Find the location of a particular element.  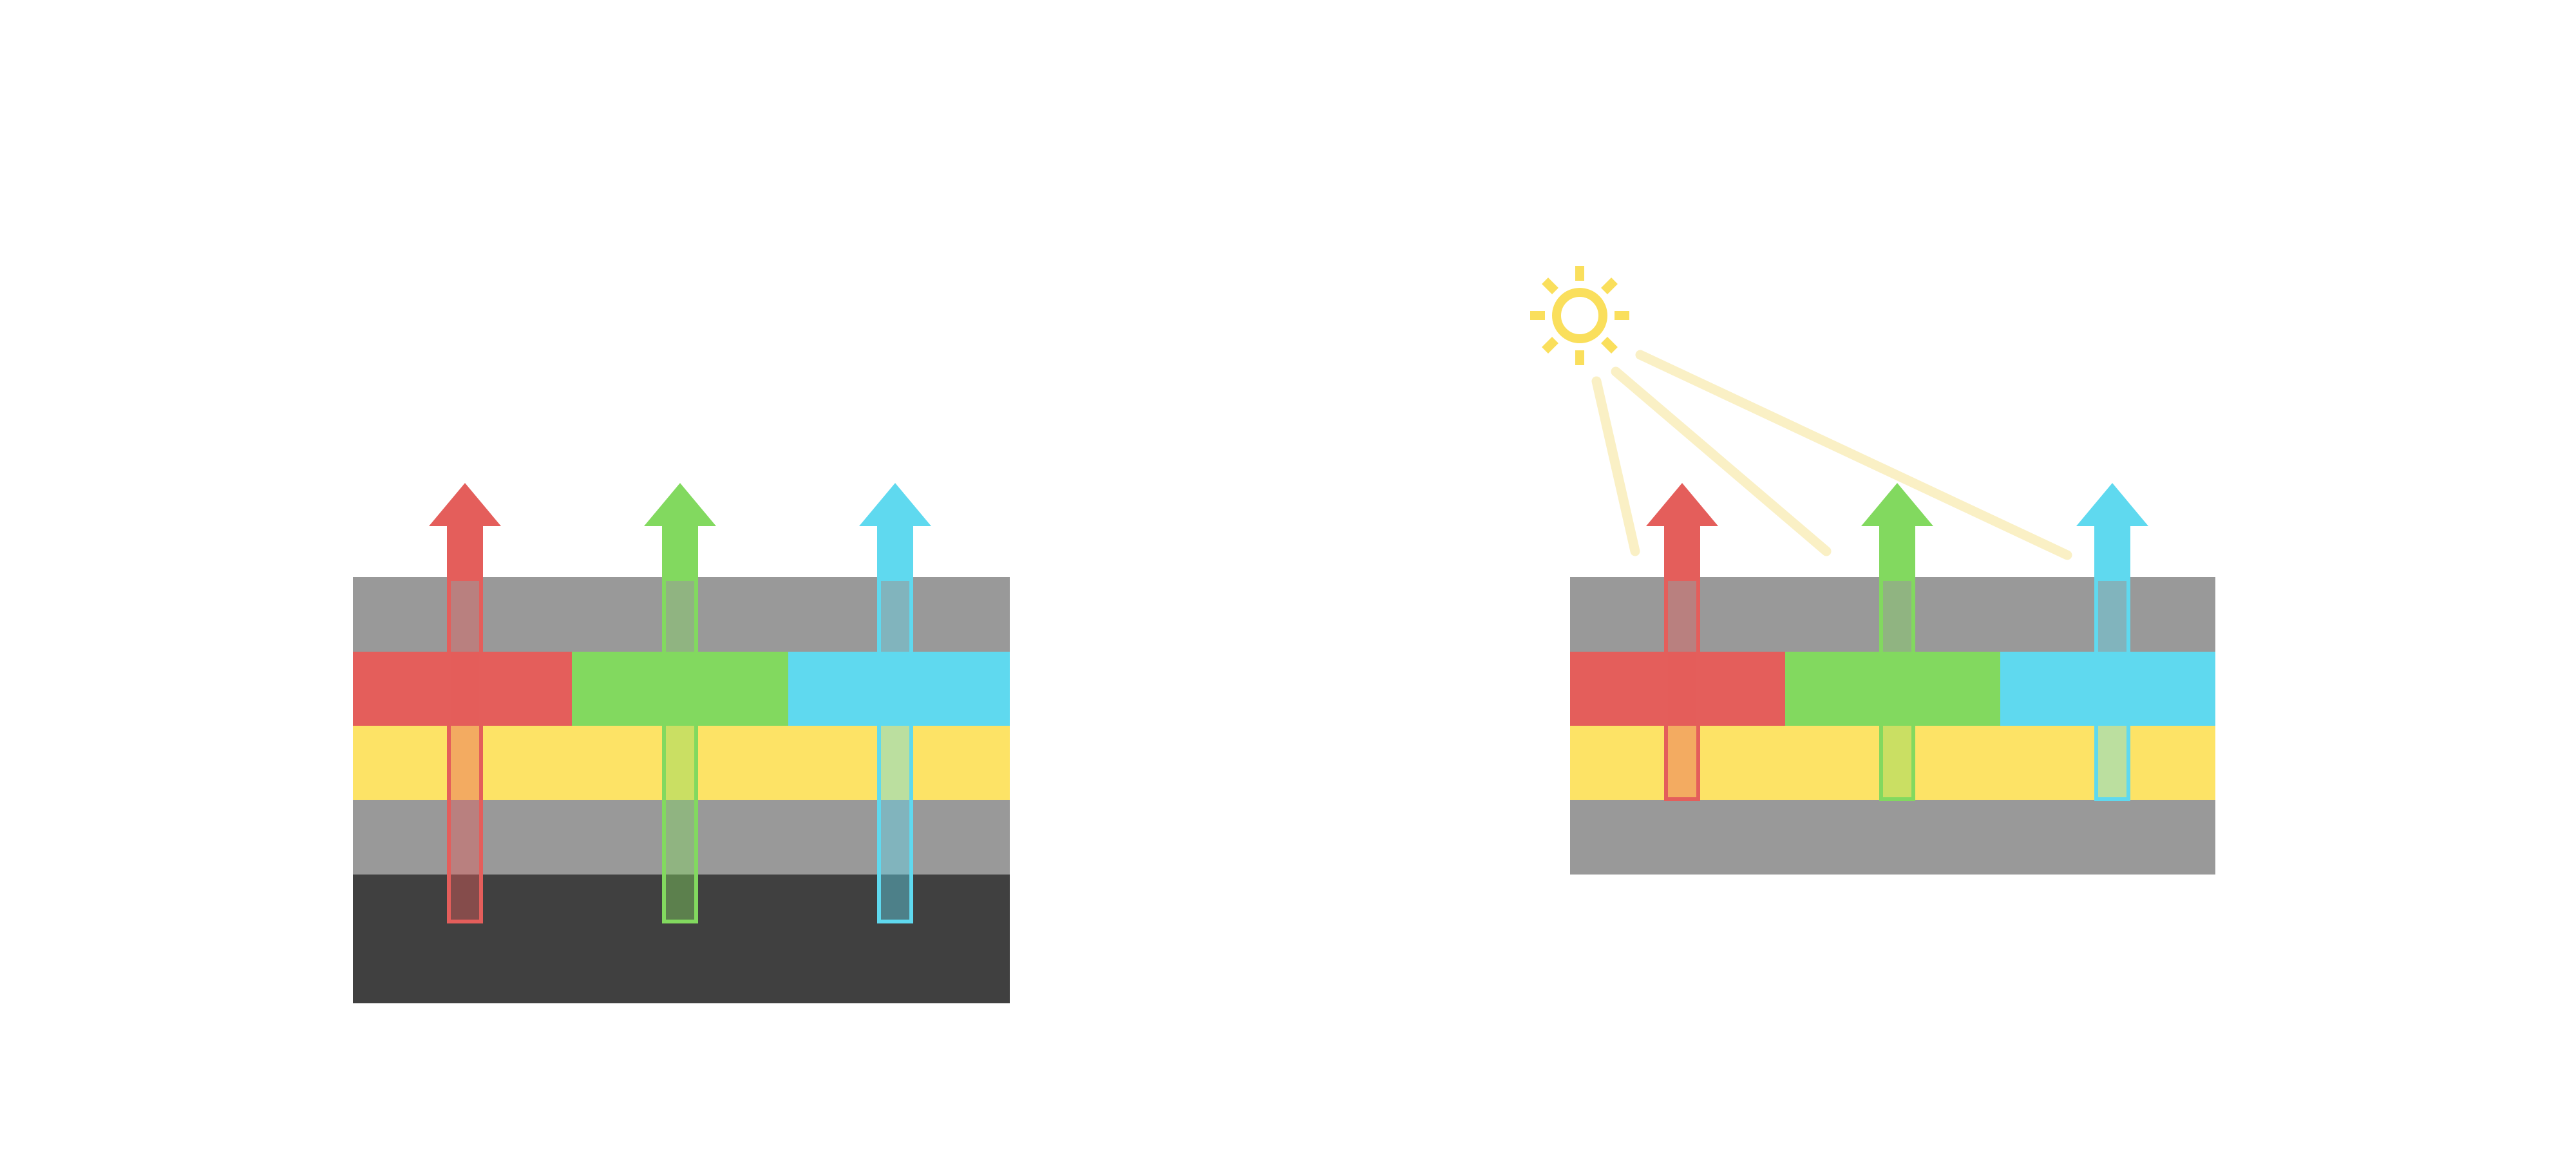

left-blue-arrow is located at coordinates (895, 703).